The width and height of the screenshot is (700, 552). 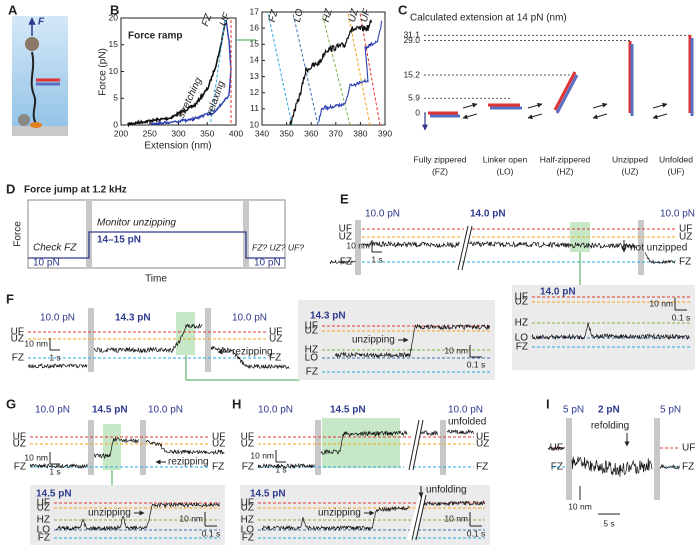 I want to click on highlight, so click(x=361, y=443).